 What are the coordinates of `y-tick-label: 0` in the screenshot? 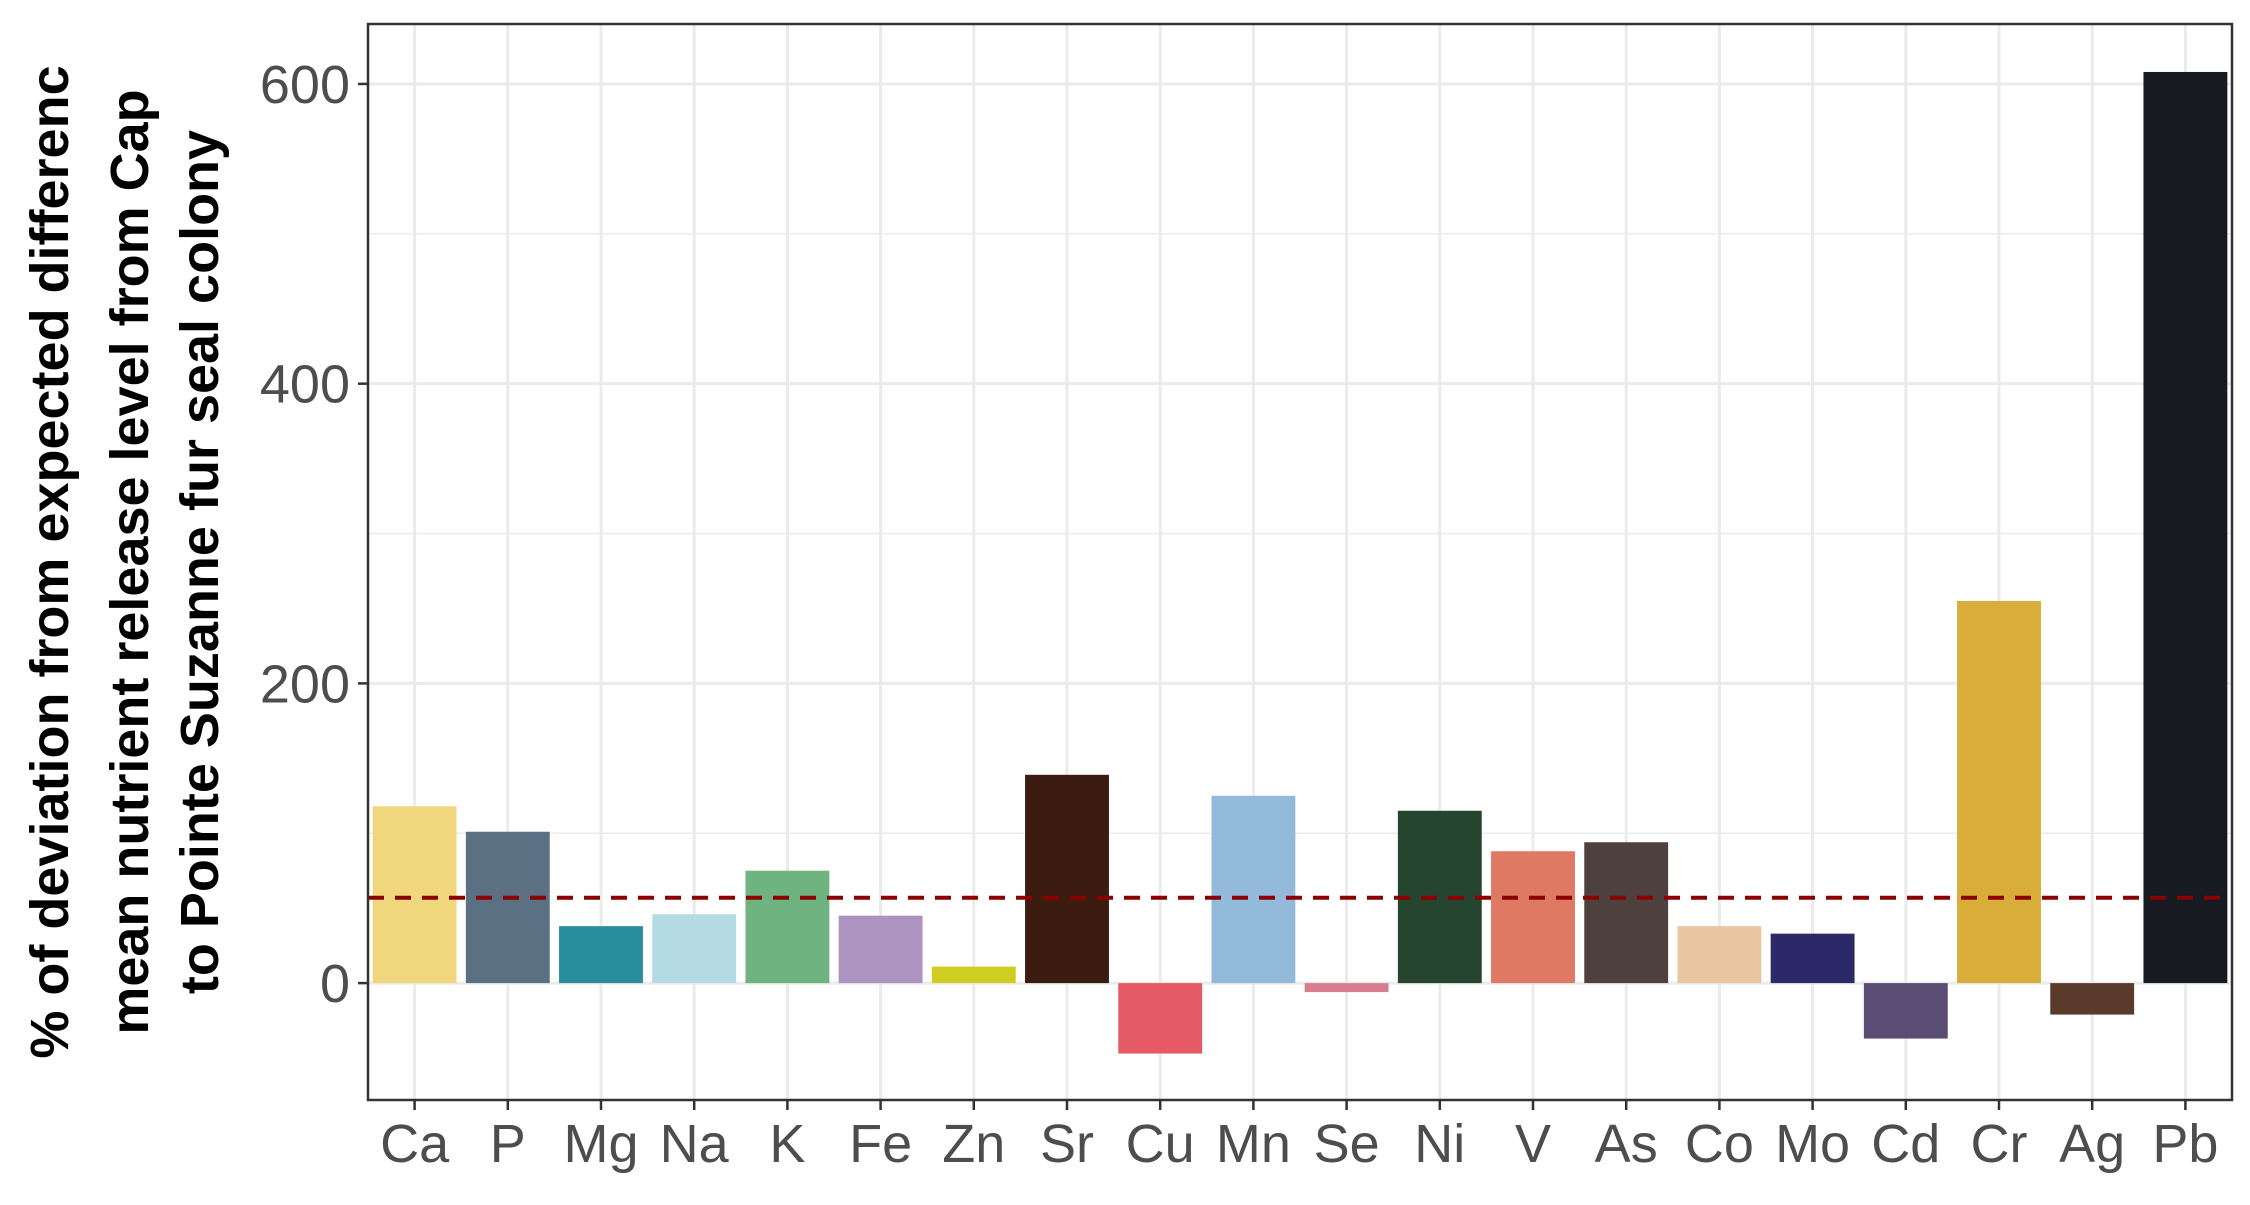 It's located at (335, 984).